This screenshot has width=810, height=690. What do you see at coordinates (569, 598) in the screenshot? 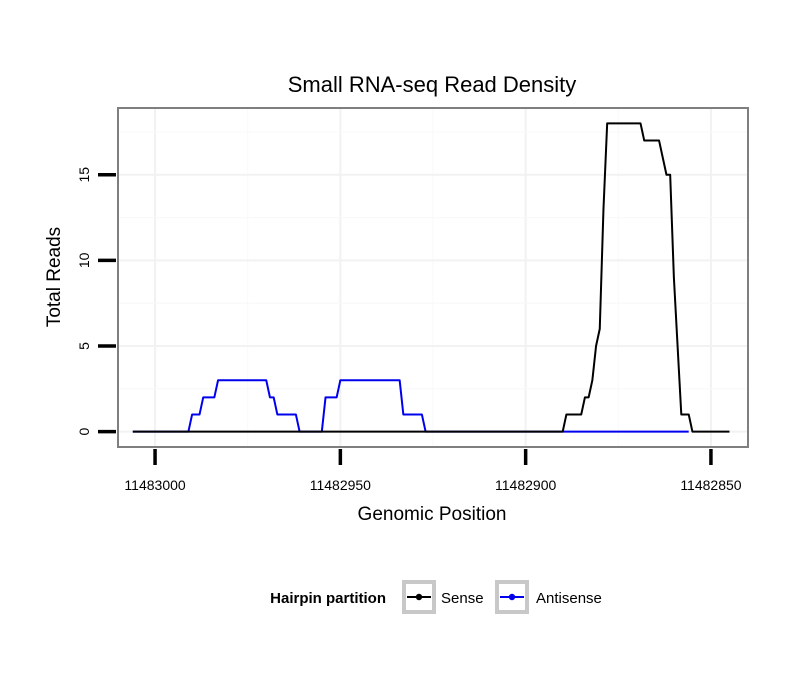
I see `legend-label-antisense: Antisense` at bounding box center [569, 598].